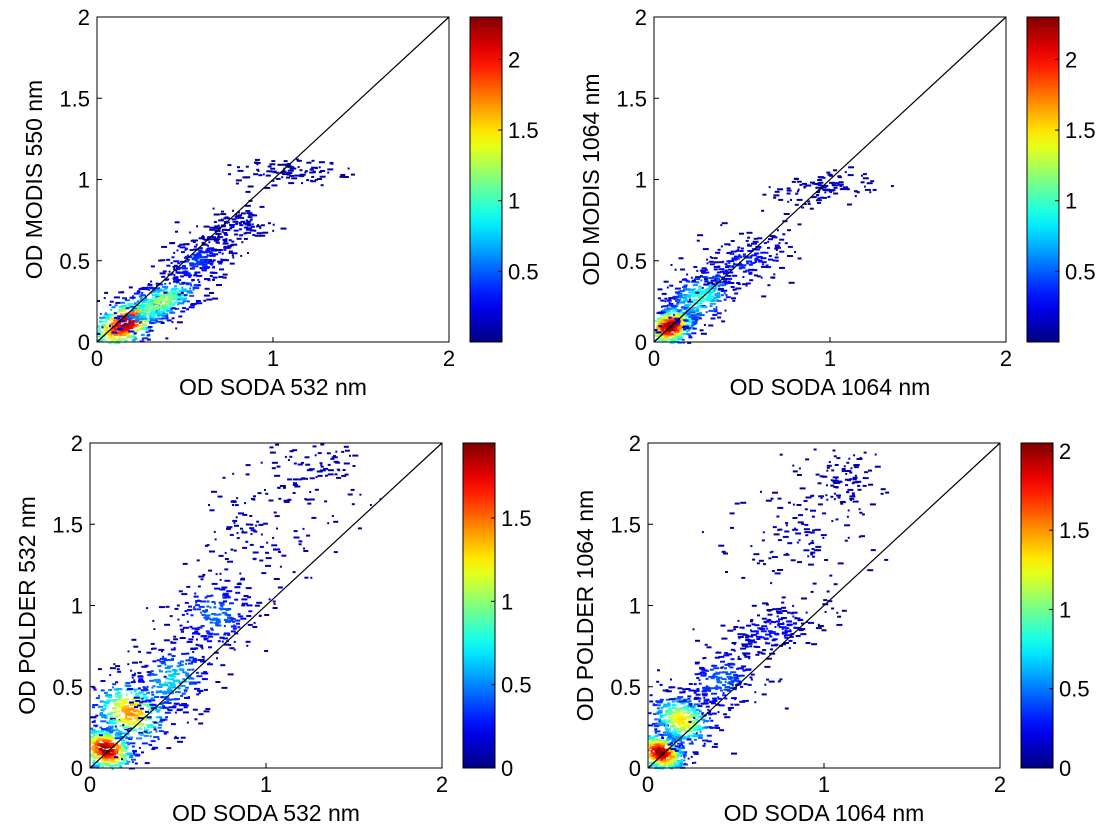  What do you see at coordinates (236, 606) in the screenshot?
I see `density-points` at bounding box center [236, 606].